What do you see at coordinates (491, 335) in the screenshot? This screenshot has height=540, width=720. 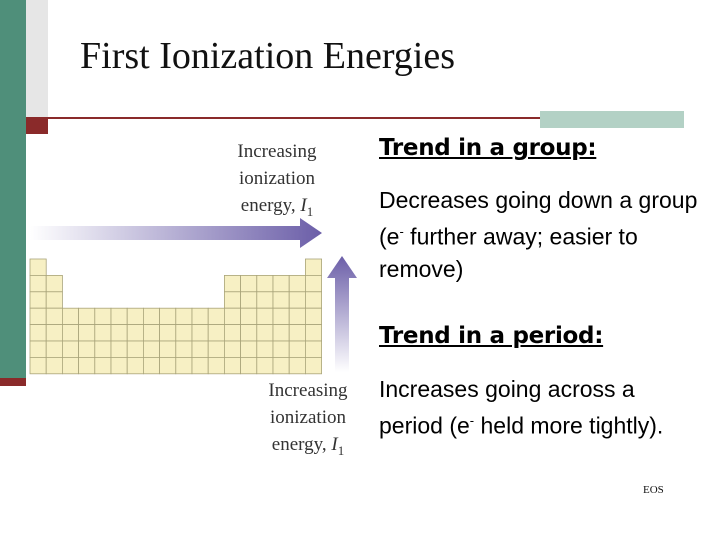 I see `period-heading: Trend in a period:` at bounding box center [491, 335].